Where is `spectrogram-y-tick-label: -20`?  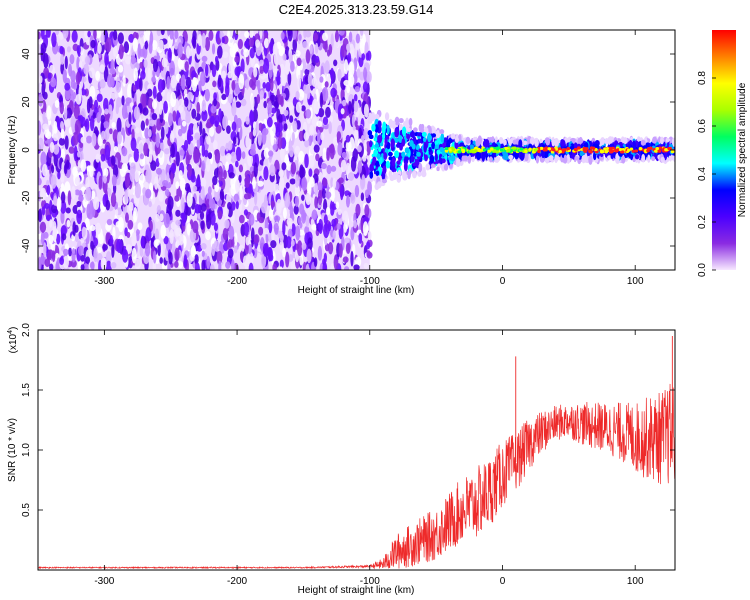 spectrogram-y-tick-label: -20 is located at coordinates (26, 197).